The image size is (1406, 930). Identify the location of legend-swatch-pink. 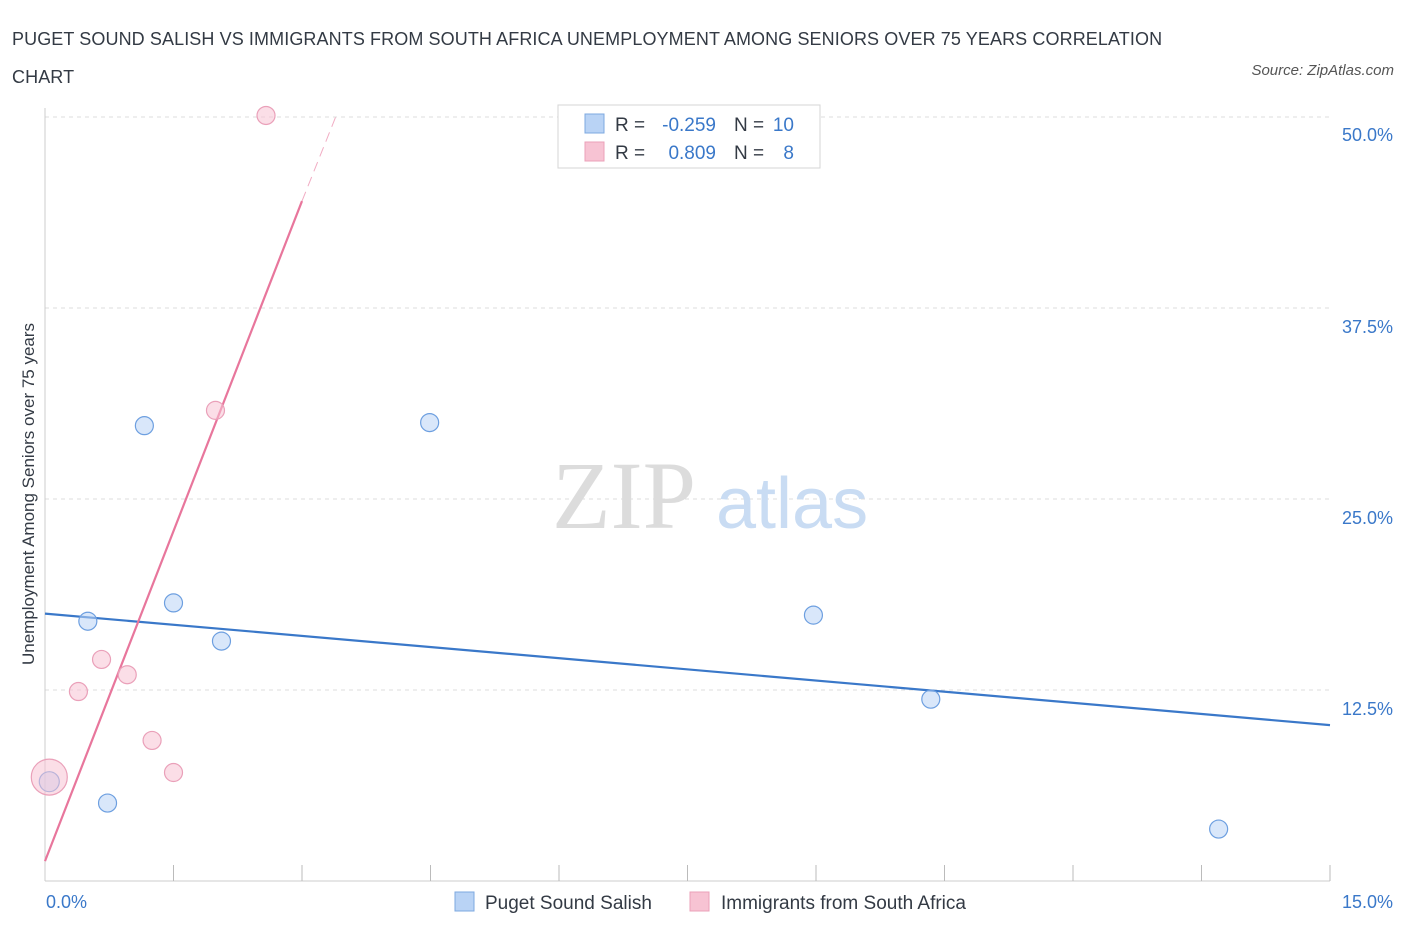
(594, 151).